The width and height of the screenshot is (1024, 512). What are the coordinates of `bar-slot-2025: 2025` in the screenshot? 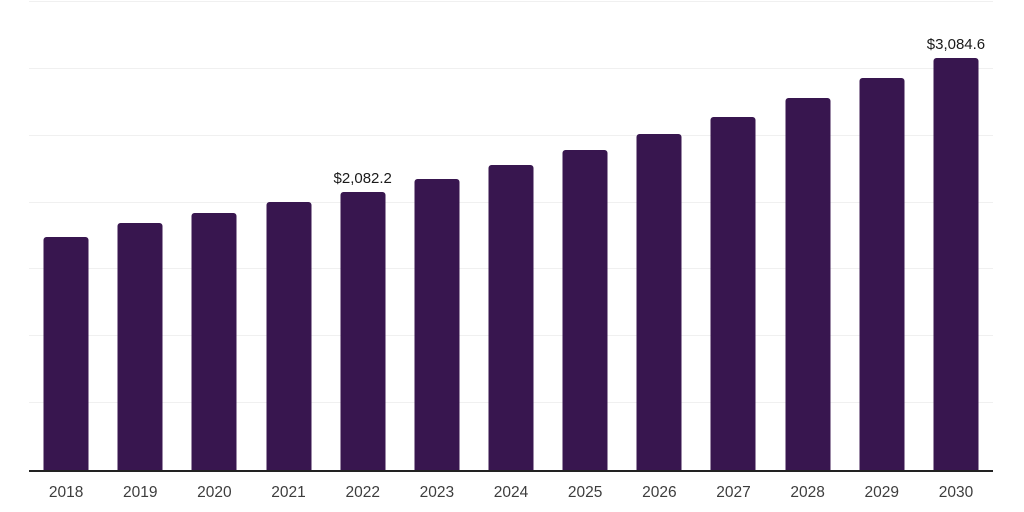 It's located at (585, 251).